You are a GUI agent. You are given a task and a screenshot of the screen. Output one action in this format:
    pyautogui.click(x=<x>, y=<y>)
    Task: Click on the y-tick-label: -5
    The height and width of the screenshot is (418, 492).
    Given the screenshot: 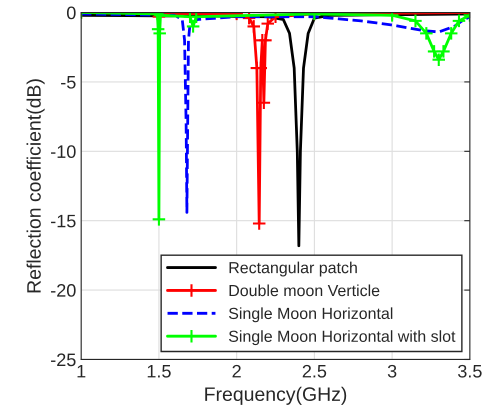 What is the action you would take?
    pyautogui.click(x=68, y=82)
    